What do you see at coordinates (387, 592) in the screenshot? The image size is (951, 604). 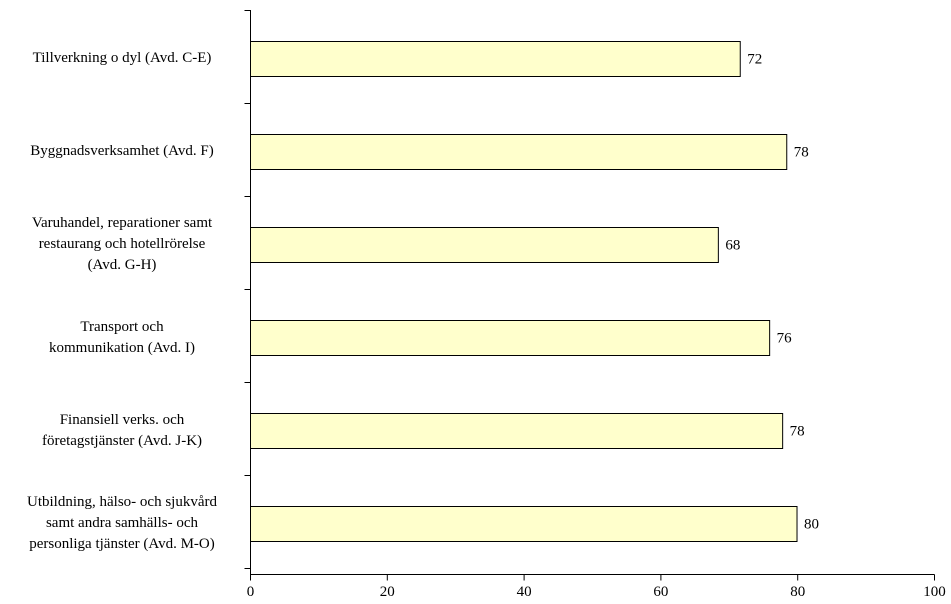 I see `x-tick-label: 20` at bounding box center [387, 592].